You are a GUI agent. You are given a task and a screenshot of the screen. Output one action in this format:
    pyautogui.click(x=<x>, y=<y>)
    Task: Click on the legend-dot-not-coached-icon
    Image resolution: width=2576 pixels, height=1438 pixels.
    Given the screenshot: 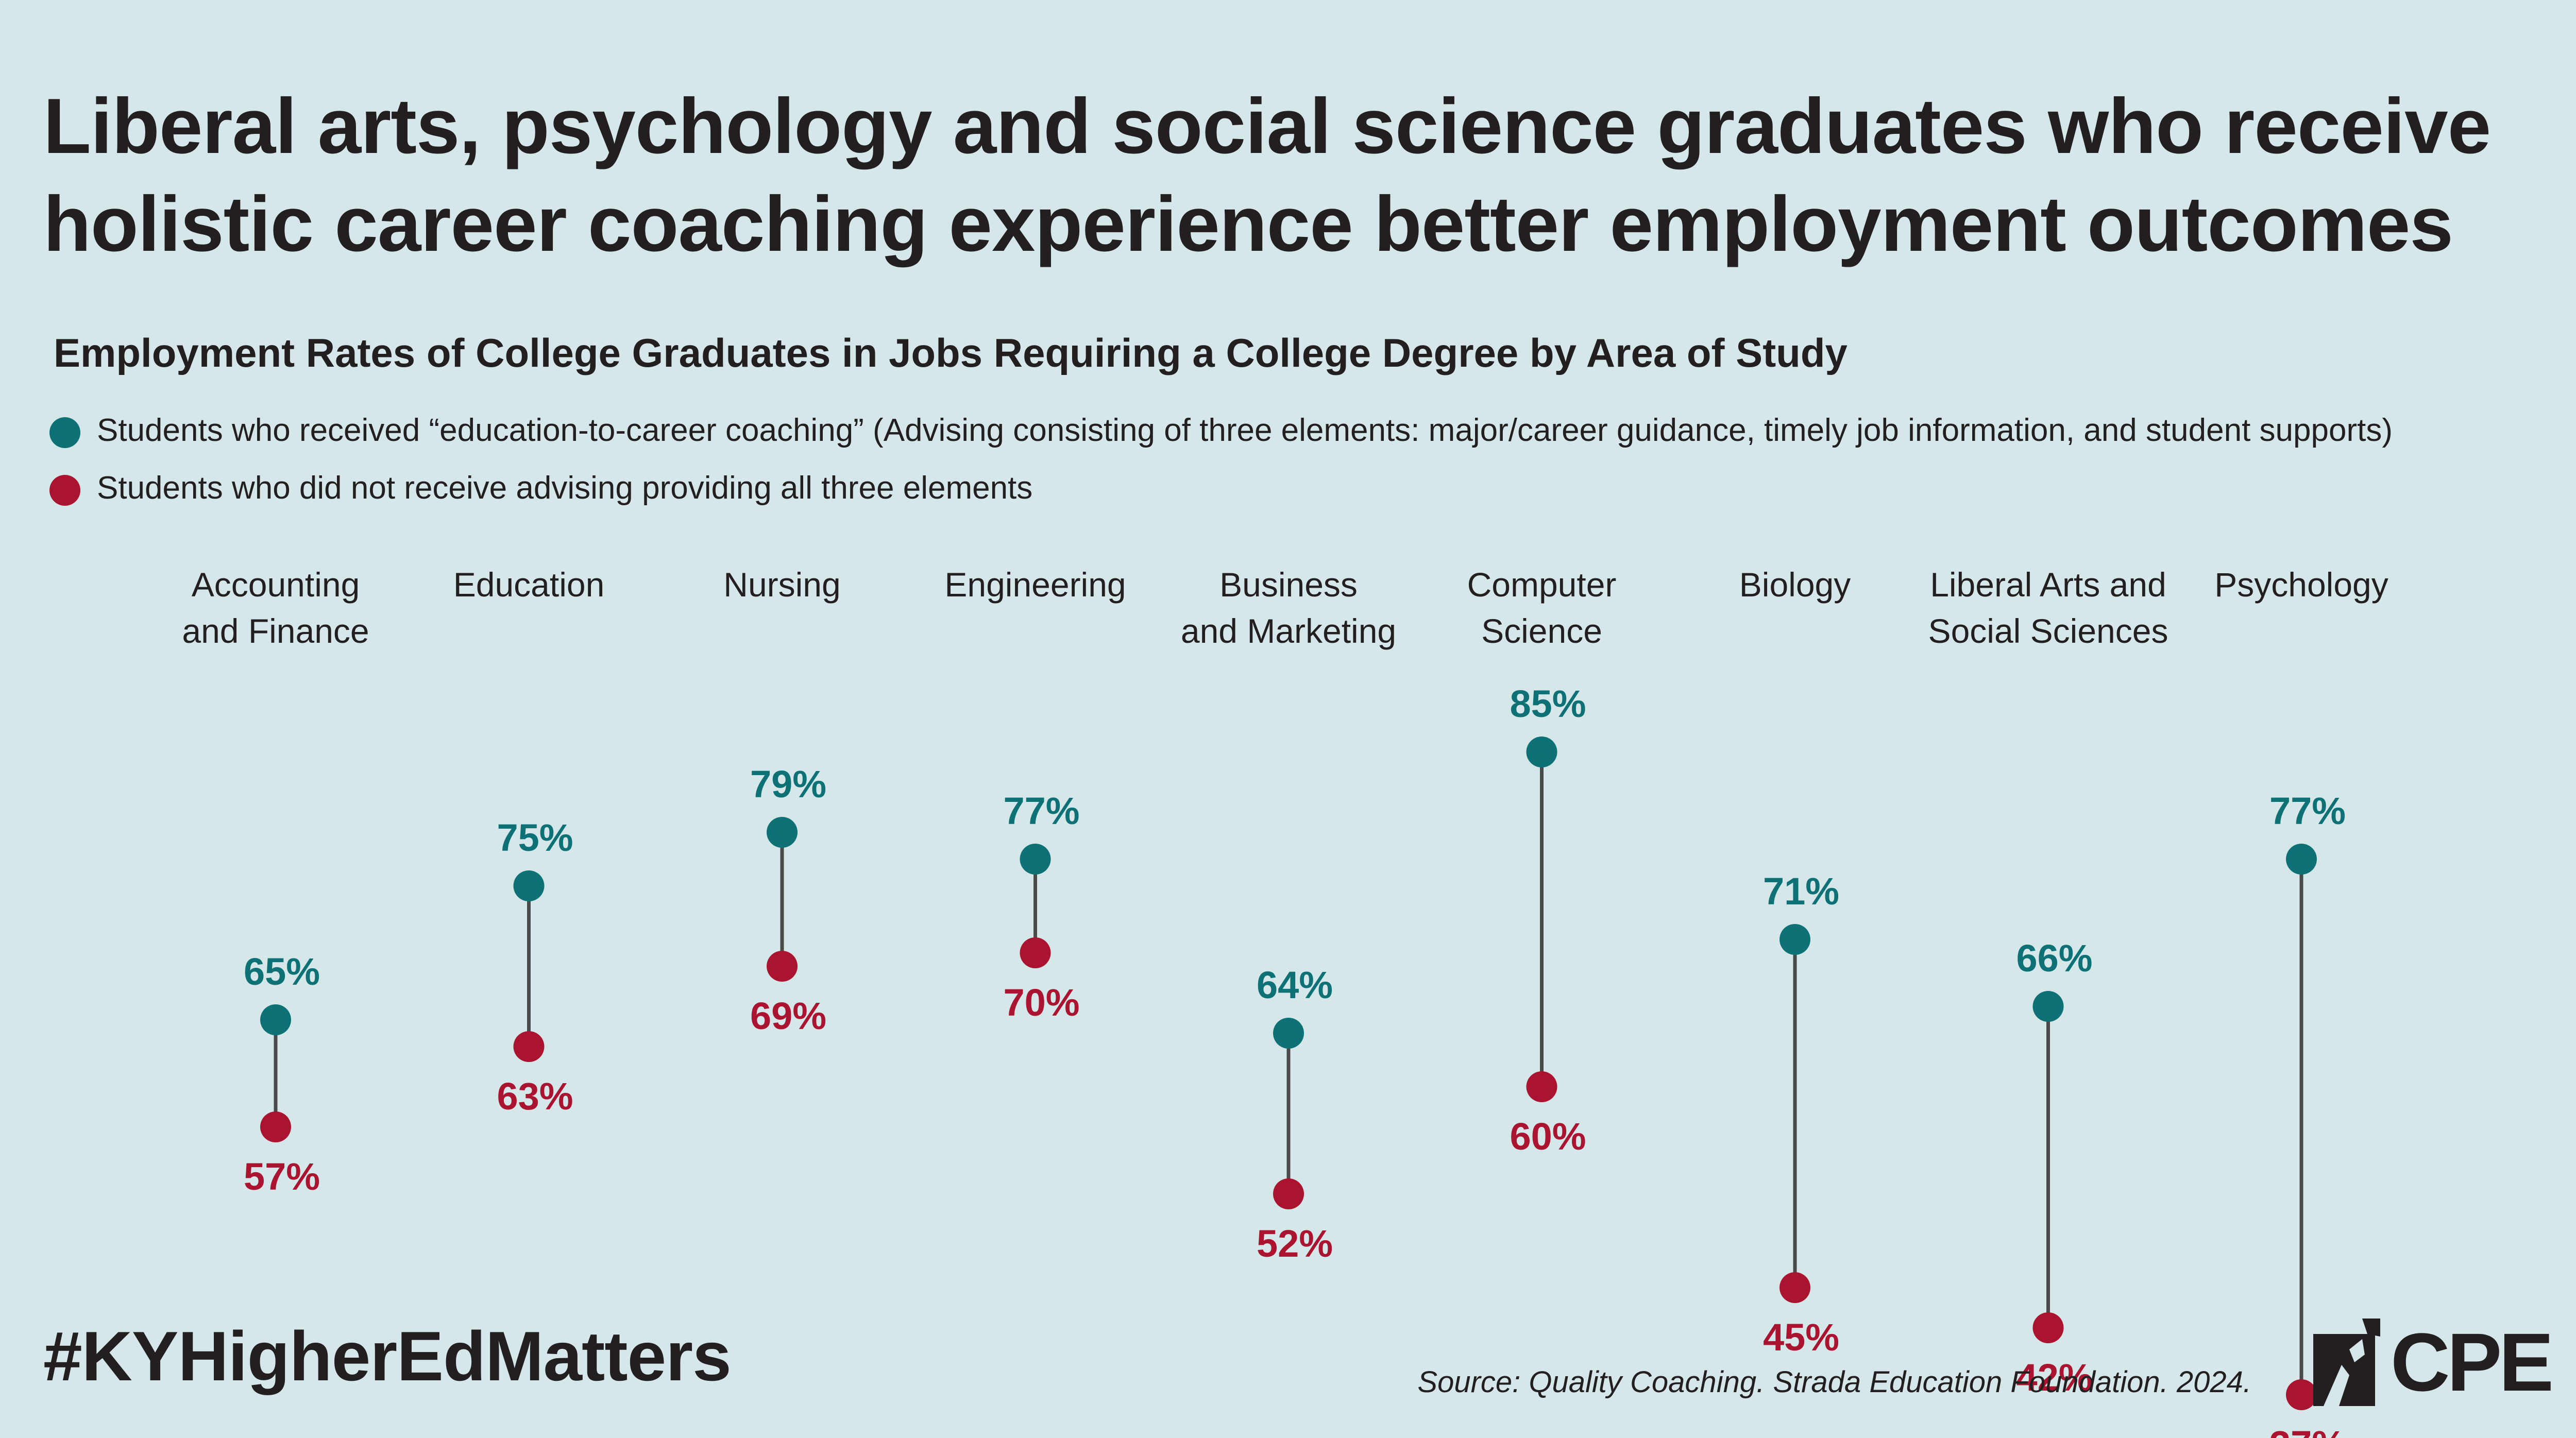 What is the action you would take?
    pyautogui.click(x=64, y=490)
    